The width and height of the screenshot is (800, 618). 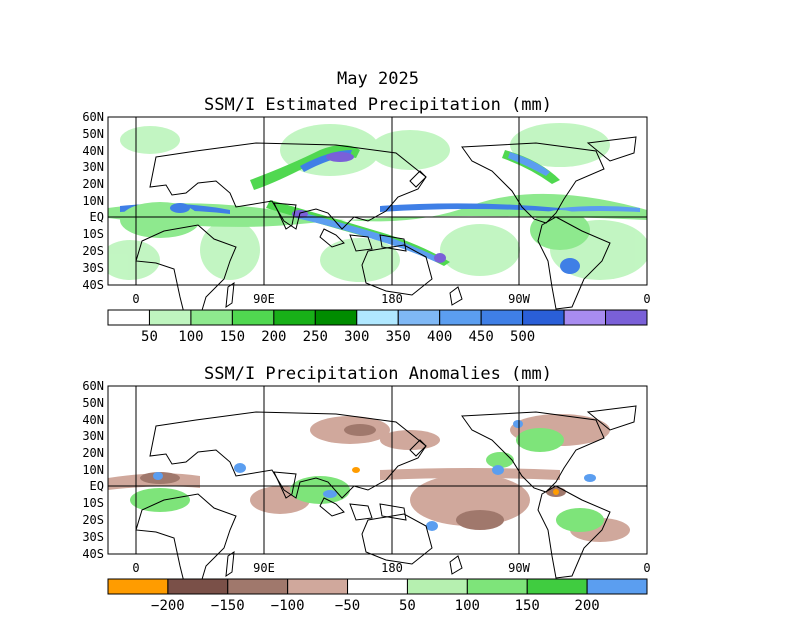 What do you see at coordinates (377, 596) in the screenshot?
I see `anomaly-colorbar: −200 −150 −100 −50 50 100 150 200` at bounding box center [377, 596].